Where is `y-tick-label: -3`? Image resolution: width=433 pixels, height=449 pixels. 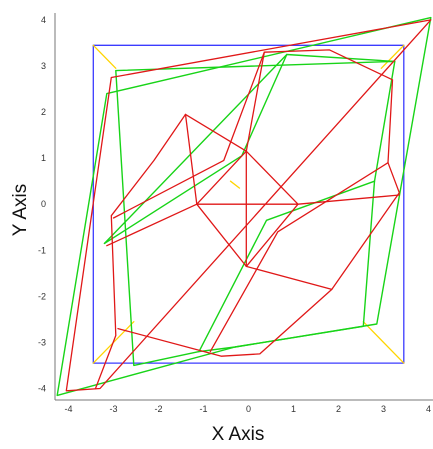
y-tick-label: -3 is located at coordinates (42, 342).